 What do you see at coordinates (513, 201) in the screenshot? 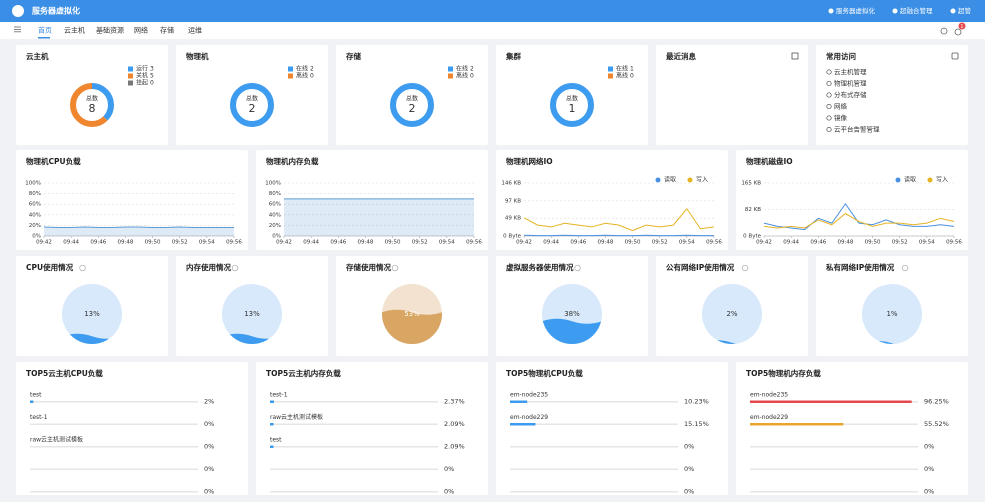
I see `y-tick-label: 97 KB` at bounding box center [513, 201].